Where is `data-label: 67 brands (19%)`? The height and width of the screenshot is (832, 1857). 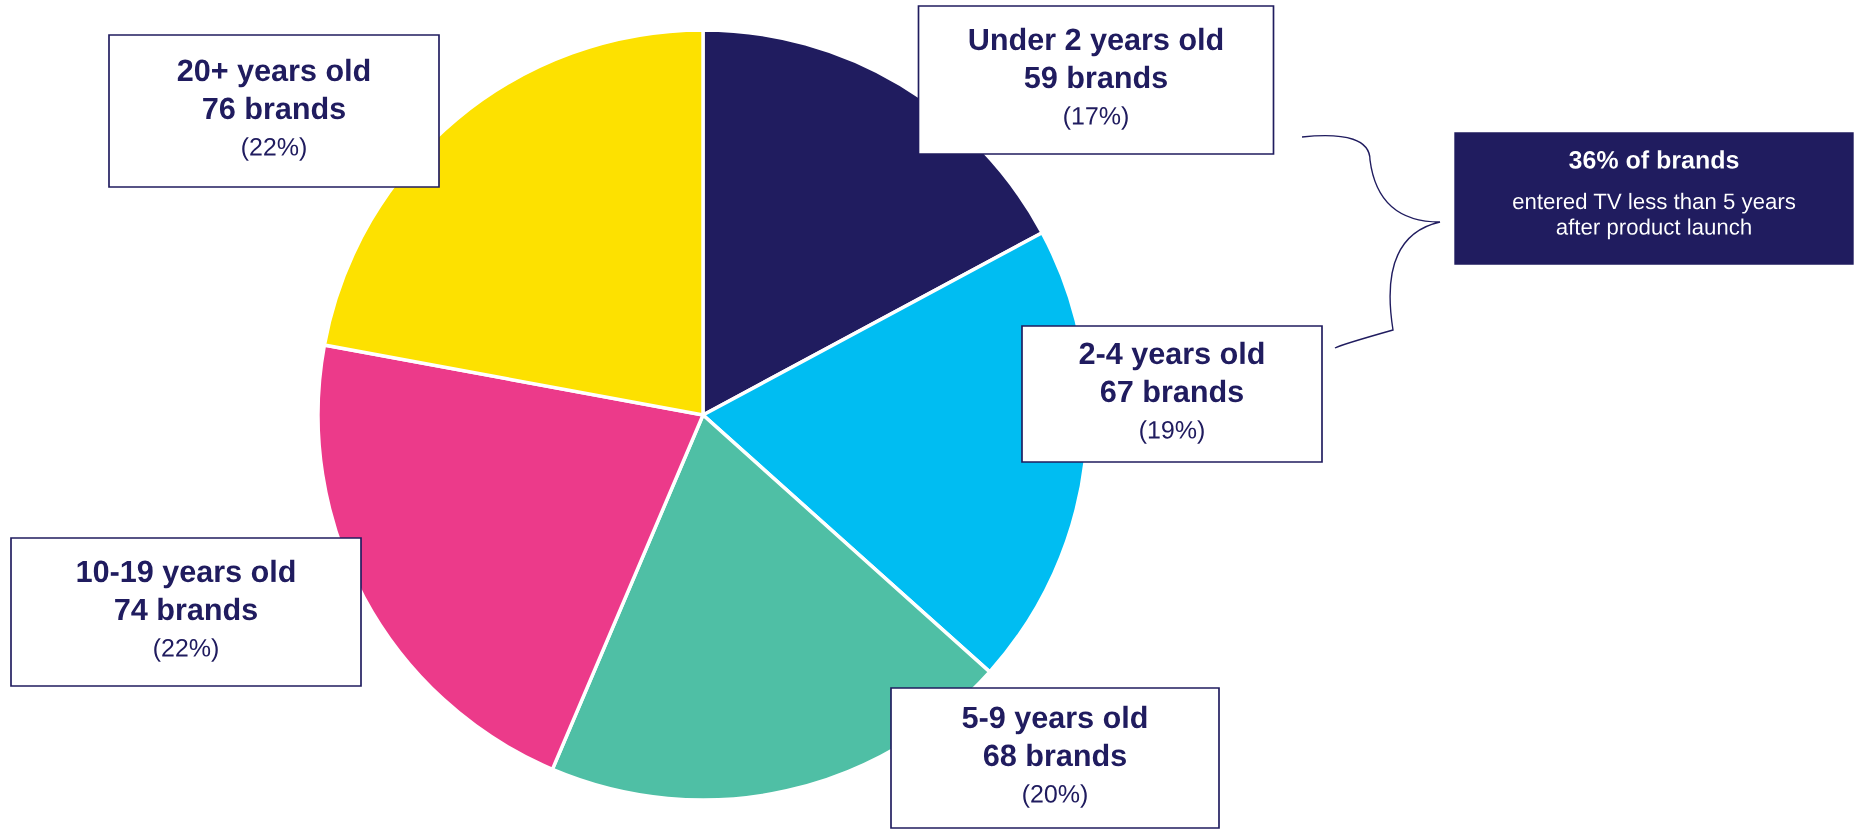 data-label: 67 brands (19%) is located at coordinates (1171, 411).